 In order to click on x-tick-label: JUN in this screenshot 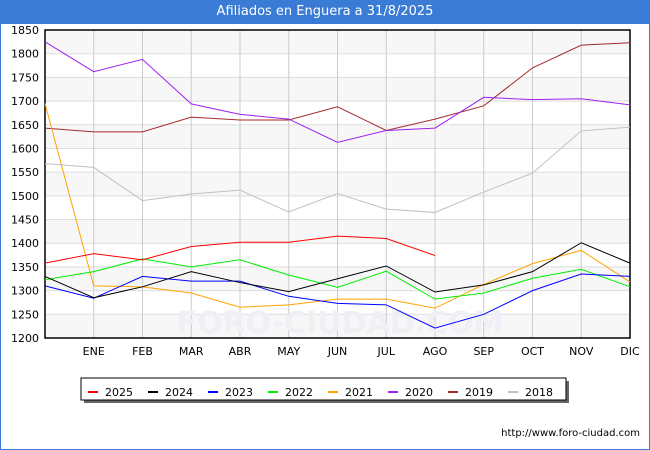, I will do `click(337, 351)`.